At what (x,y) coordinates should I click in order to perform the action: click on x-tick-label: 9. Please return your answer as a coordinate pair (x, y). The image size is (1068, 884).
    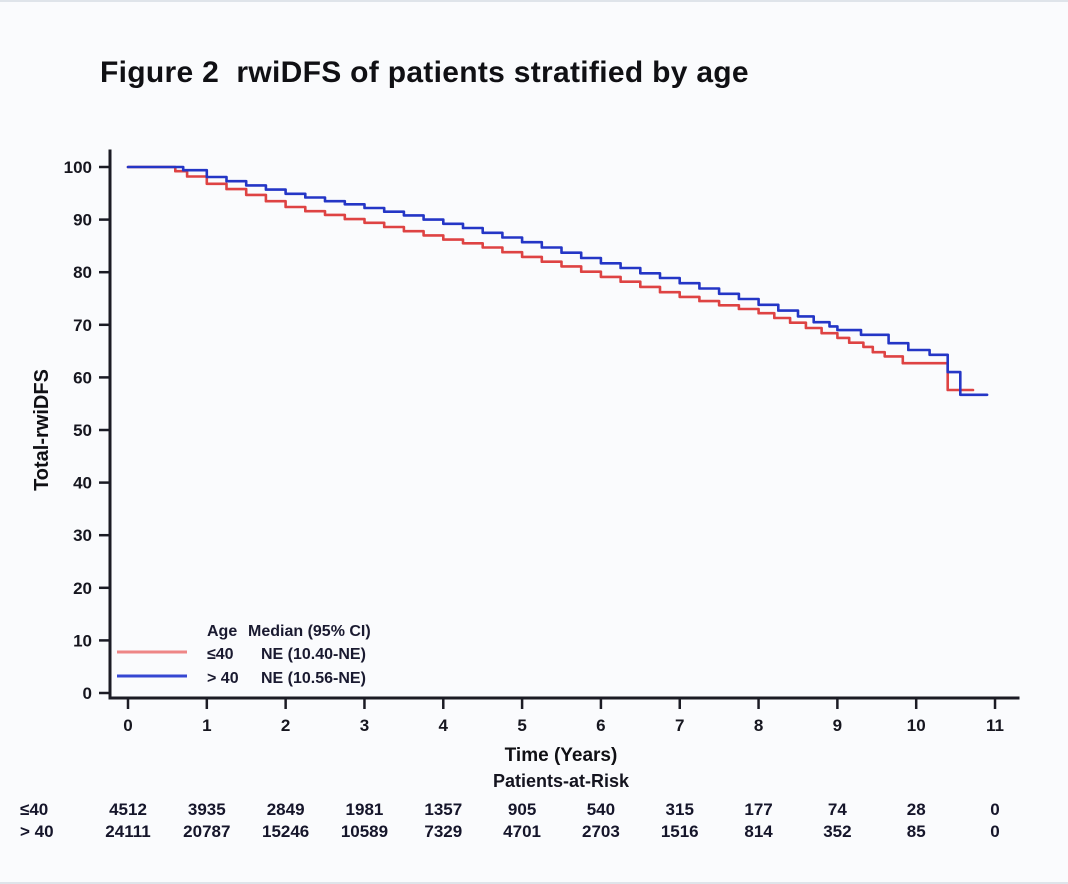
    Looking at the image, I should click on (837, 725).